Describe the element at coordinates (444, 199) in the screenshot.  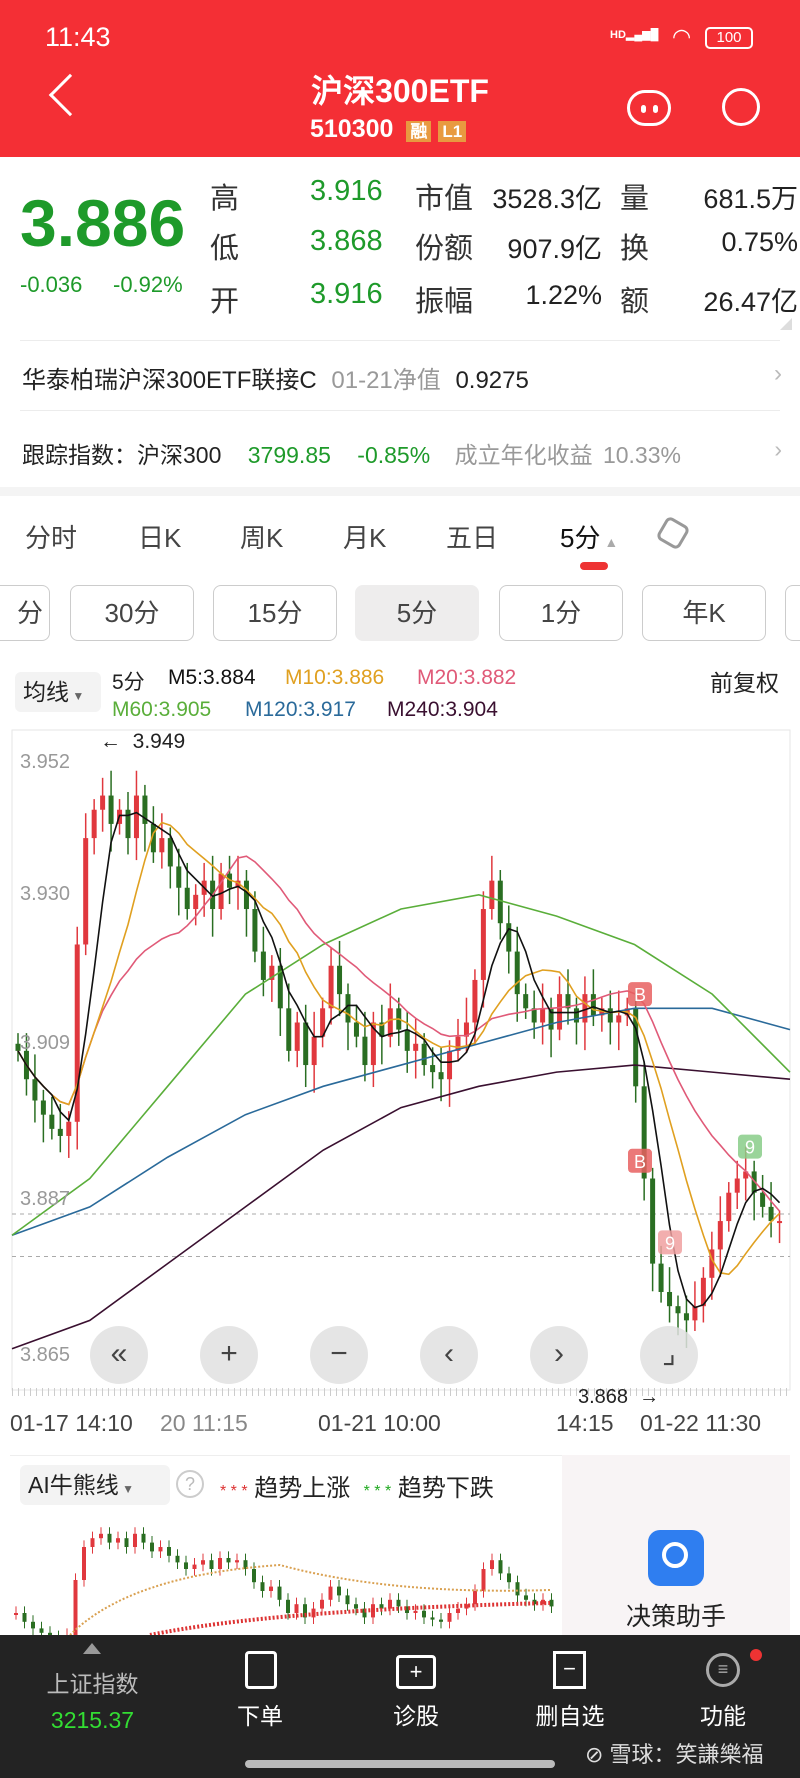
I see `quote-stat-label: 市值` at that location.